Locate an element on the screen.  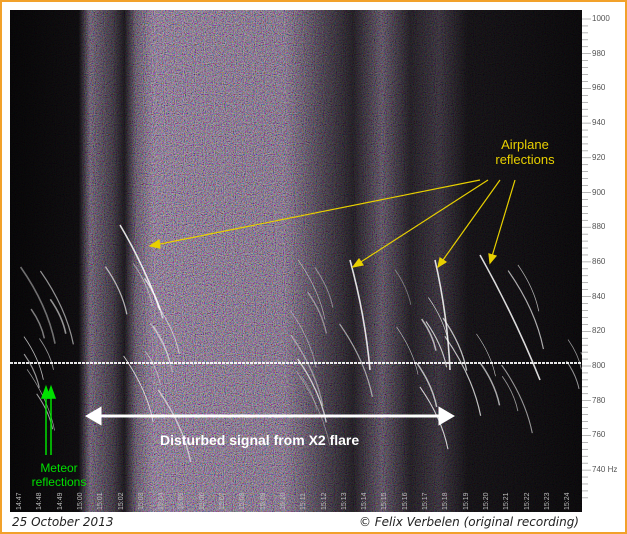
time-axis-label: 15:02 is located at coordinates (121, 501).